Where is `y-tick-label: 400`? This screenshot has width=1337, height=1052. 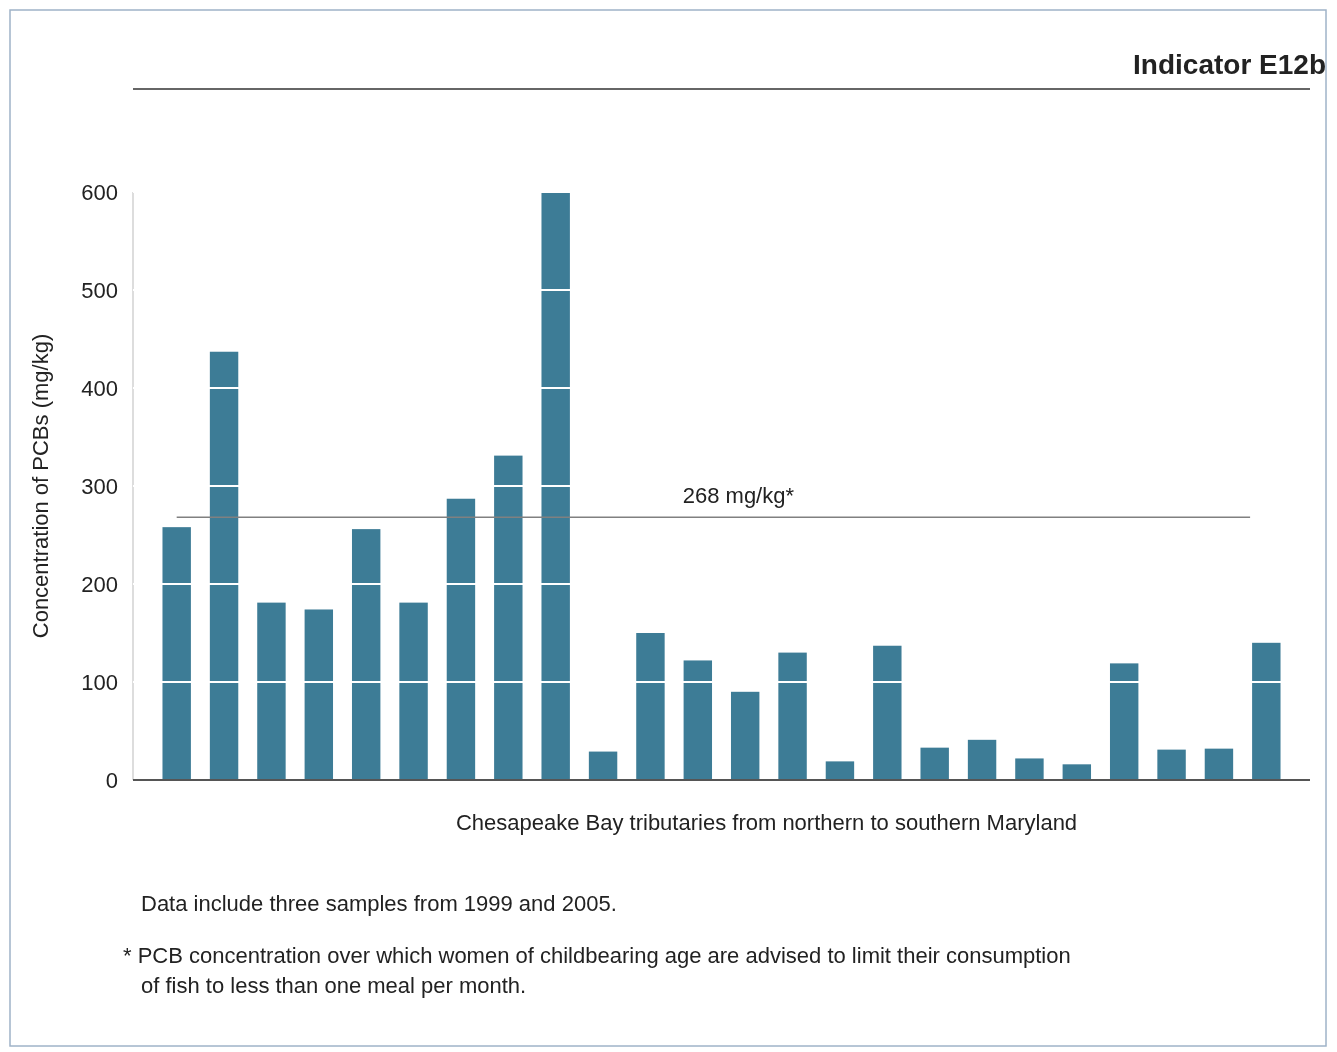 y-tick-label: 400 is located at coordinates (99, 388).